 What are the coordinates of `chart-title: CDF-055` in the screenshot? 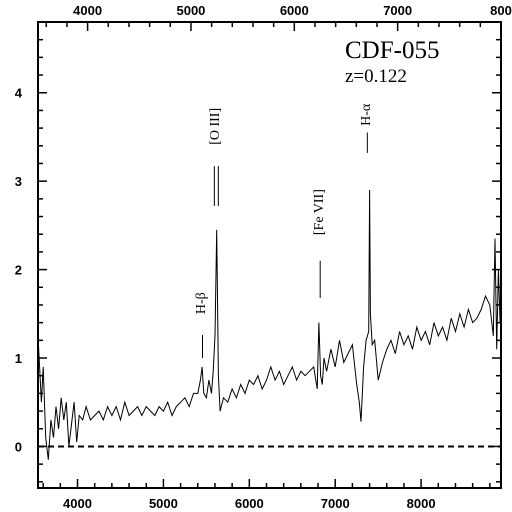 It's located at (392, 50).